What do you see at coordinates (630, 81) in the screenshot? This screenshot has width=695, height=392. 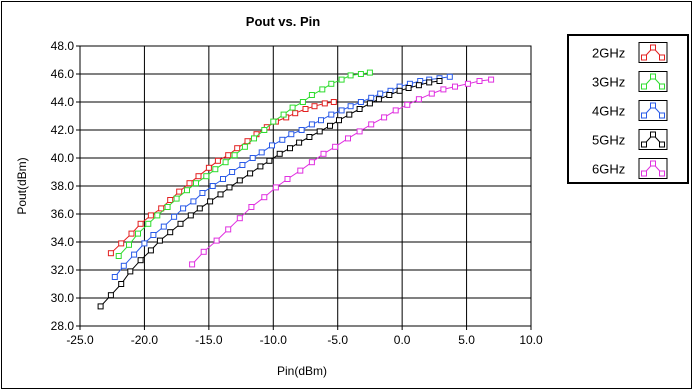 I see `legend-item-3ghz: 3GHz` at bounding box center [630, 81].